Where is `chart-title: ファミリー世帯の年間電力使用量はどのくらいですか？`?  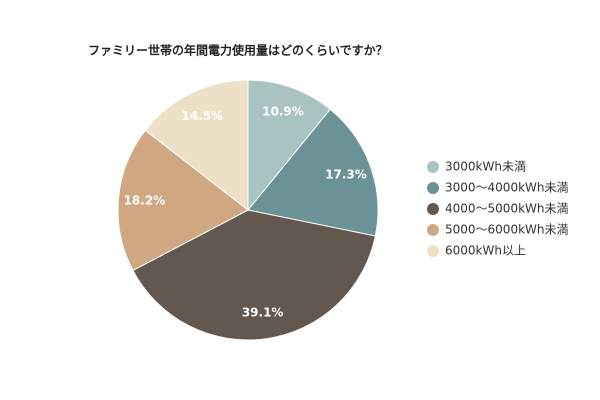
chart-title: ファミリー世帯の年間電力使用量はどのくらいですか？ is located at coordinates (238, 50).